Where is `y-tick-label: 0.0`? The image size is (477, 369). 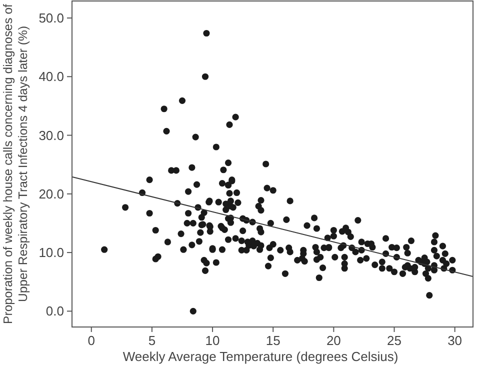
y-tick-label: 0.0 is located at coordinates (55, 311).